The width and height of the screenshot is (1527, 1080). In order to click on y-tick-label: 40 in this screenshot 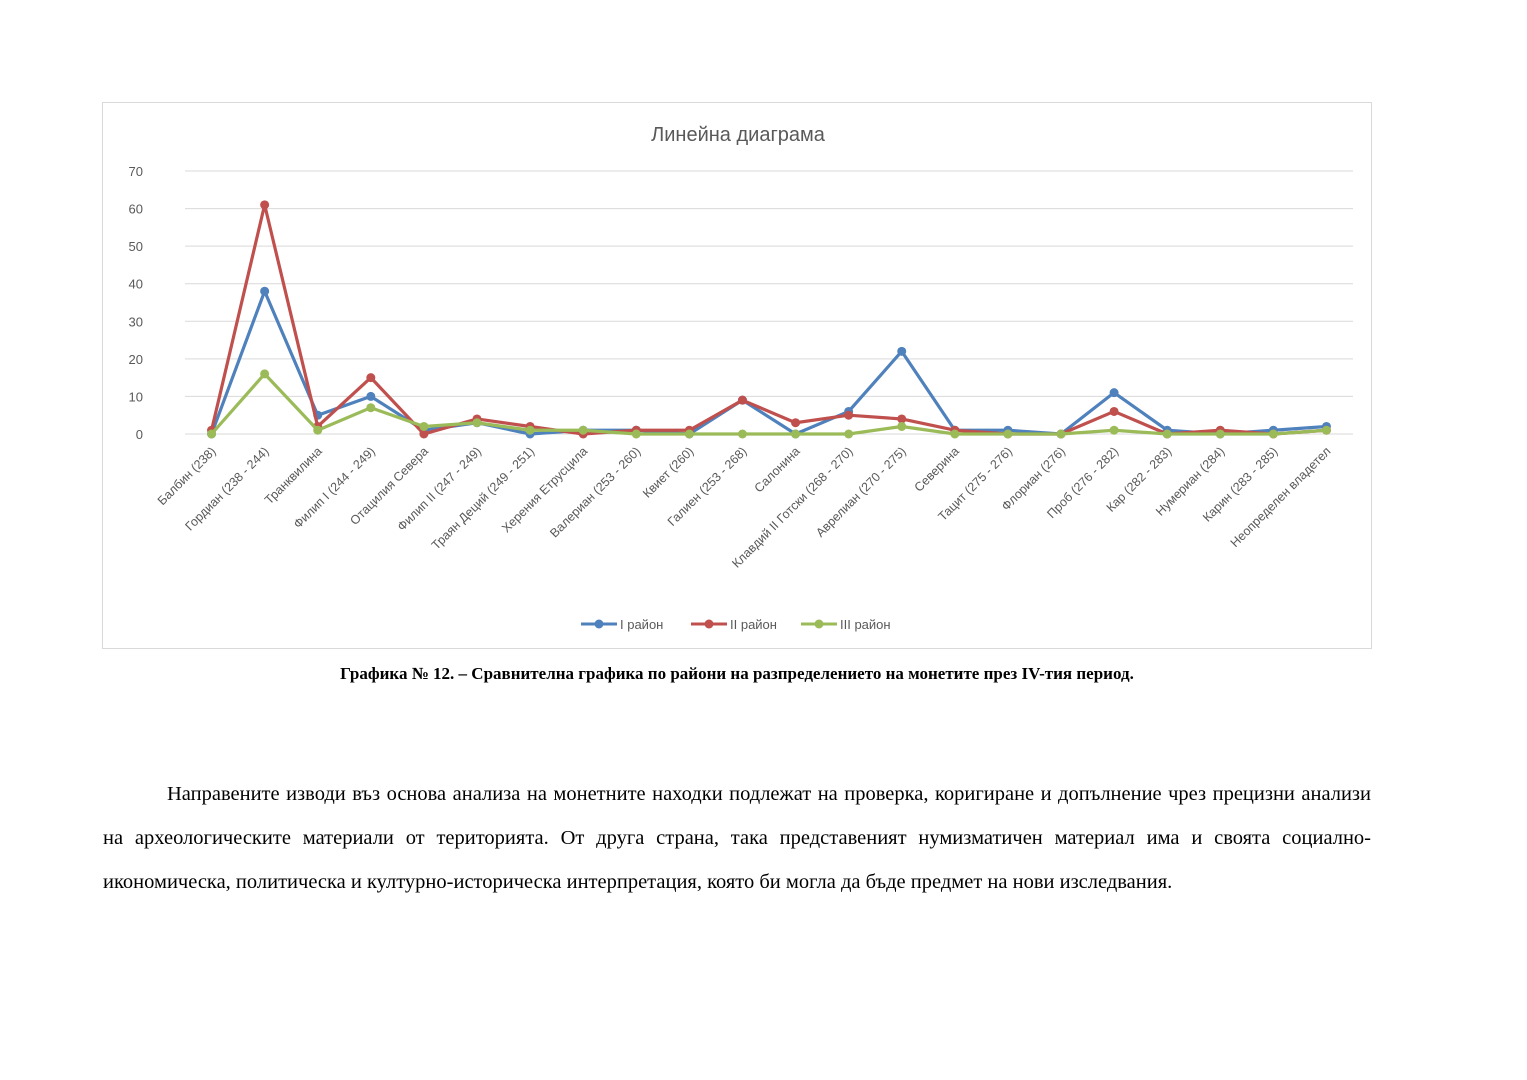, I will do `click(136, 284)`.